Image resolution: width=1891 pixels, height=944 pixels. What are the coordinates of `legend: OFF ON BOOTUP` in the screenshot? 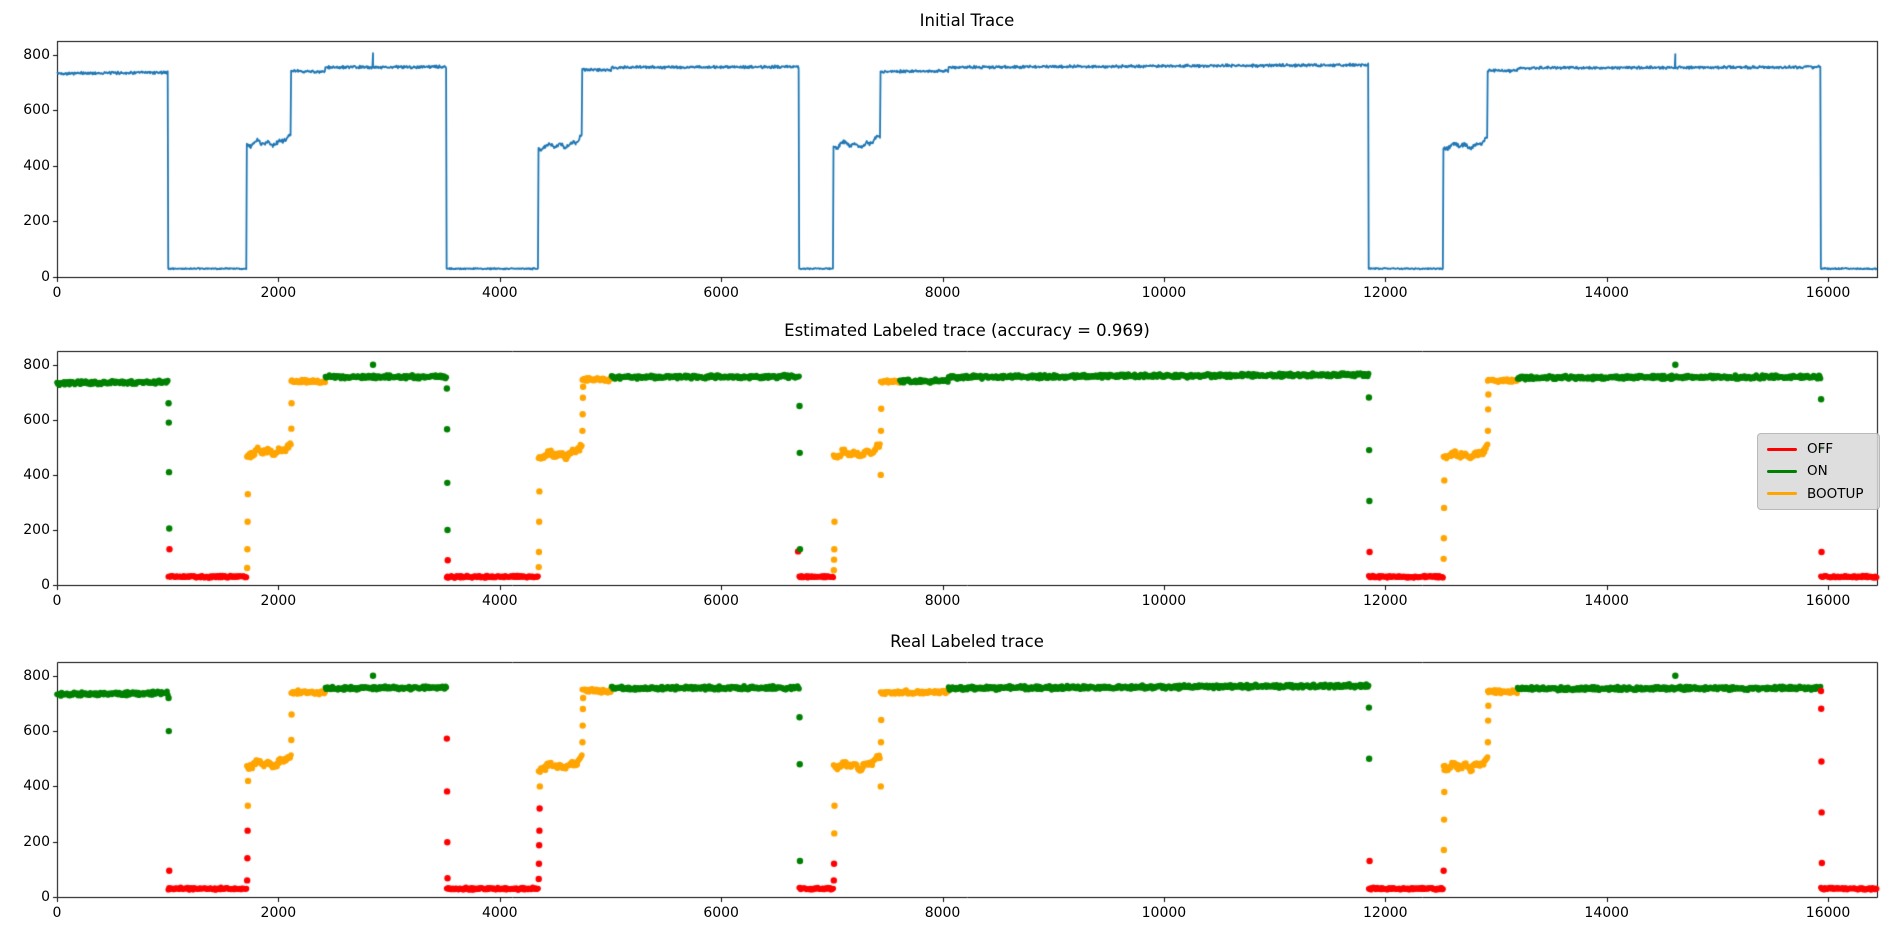 It's located at (1818, 471).